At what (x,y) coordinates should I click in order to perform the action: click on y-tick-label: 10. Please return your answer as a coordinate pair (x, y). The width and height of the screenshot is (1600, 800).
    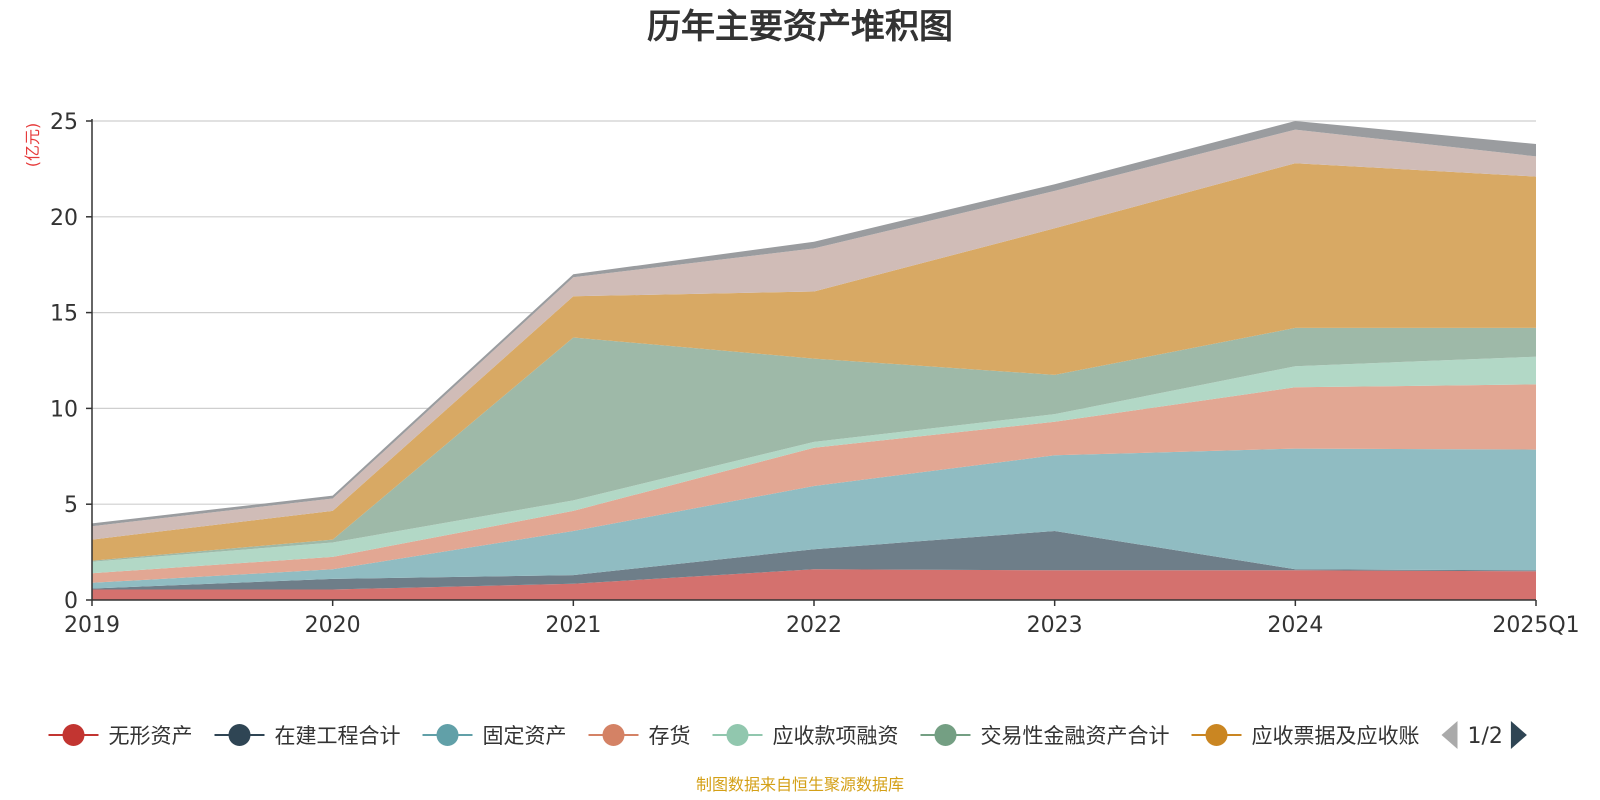
    Looking at the image, I should click on (64, 409).